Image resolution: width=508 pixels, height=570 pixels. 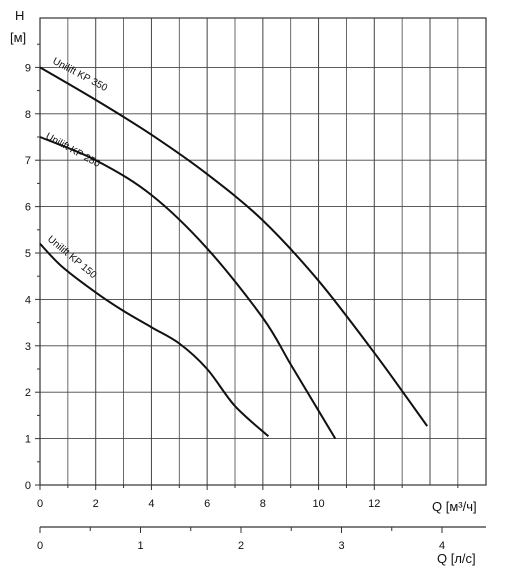 I want to click on x2-tick-label: 1, so click(x=140, y=546).